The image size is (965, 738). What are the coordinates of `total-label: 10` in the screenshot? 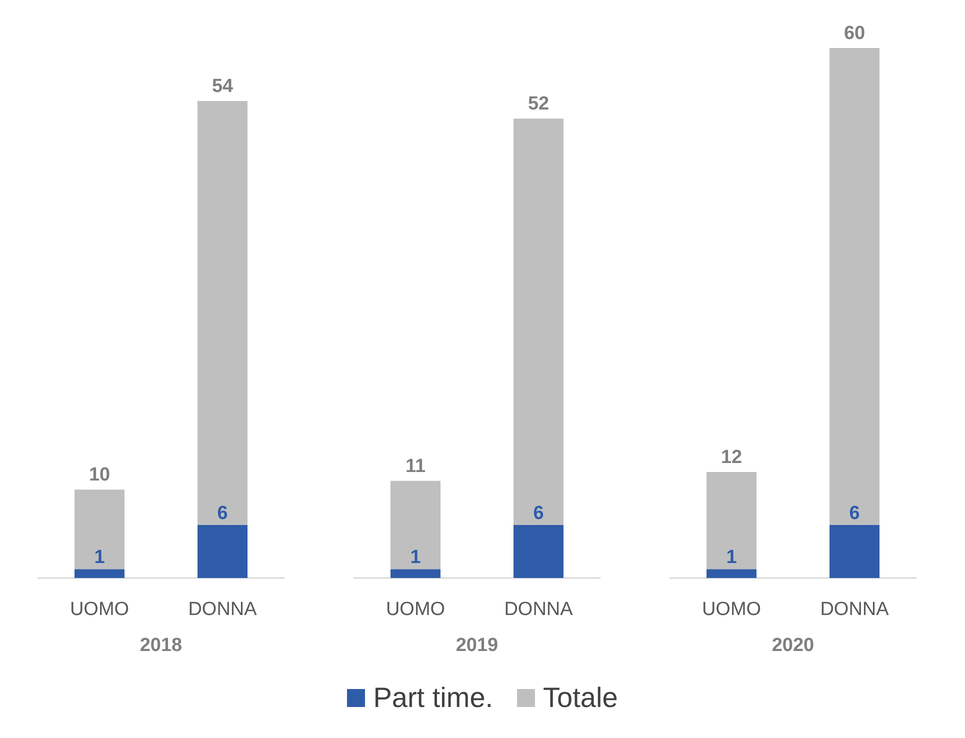 It's located at (99, 475).